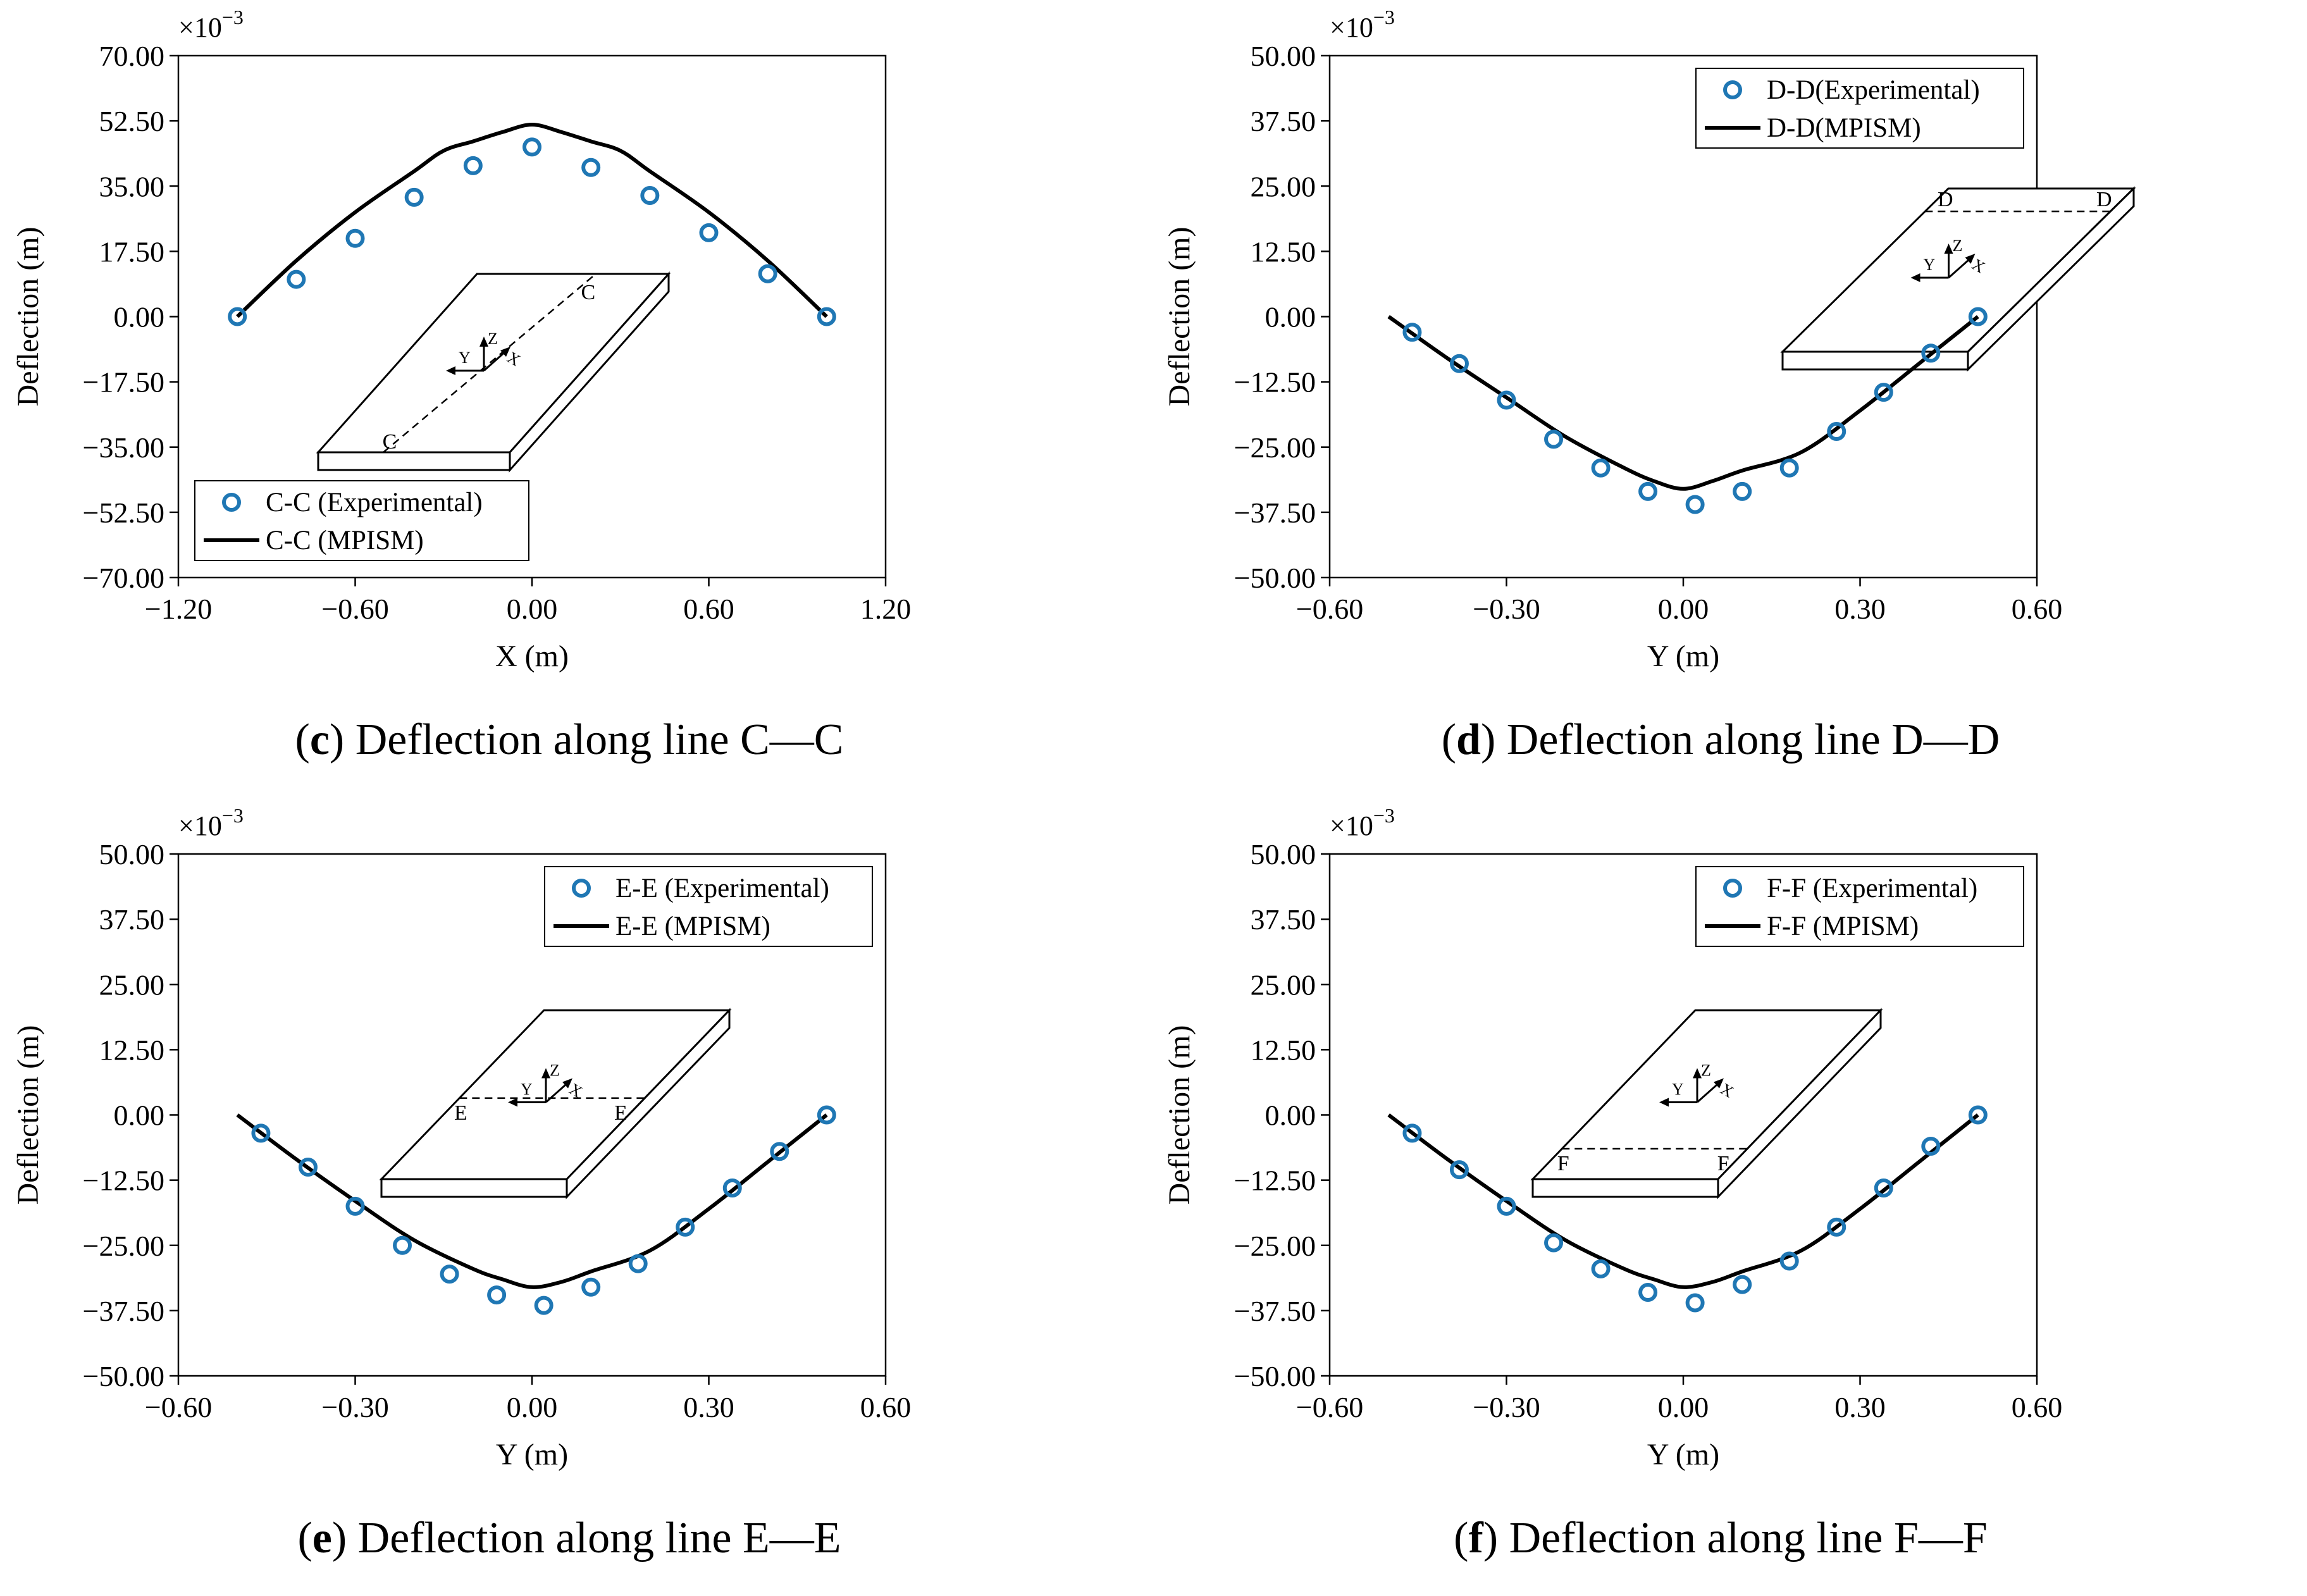 Image resolution: width=2307 pixels, height=1596 pixels. Describe the element at coordinates (322, 1538) in the screenshot. I see `caption-letter: e` at that location.